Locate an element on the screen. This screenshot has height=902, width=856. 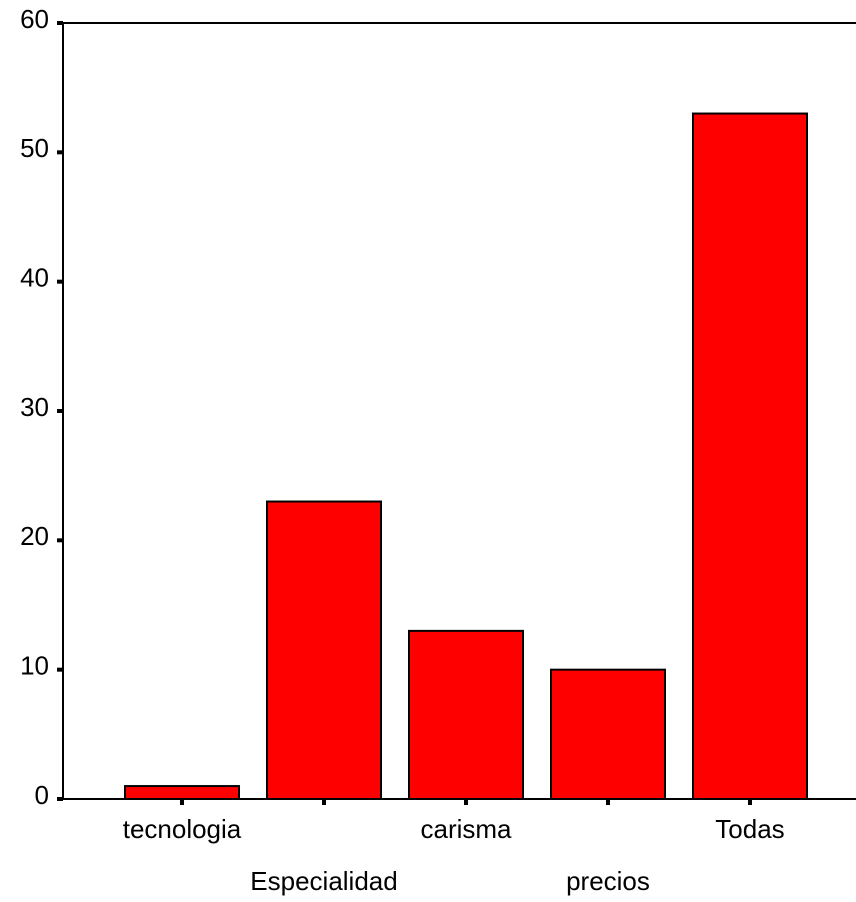
y-tick-label-30: 30 is located at coordinates (34, 407).